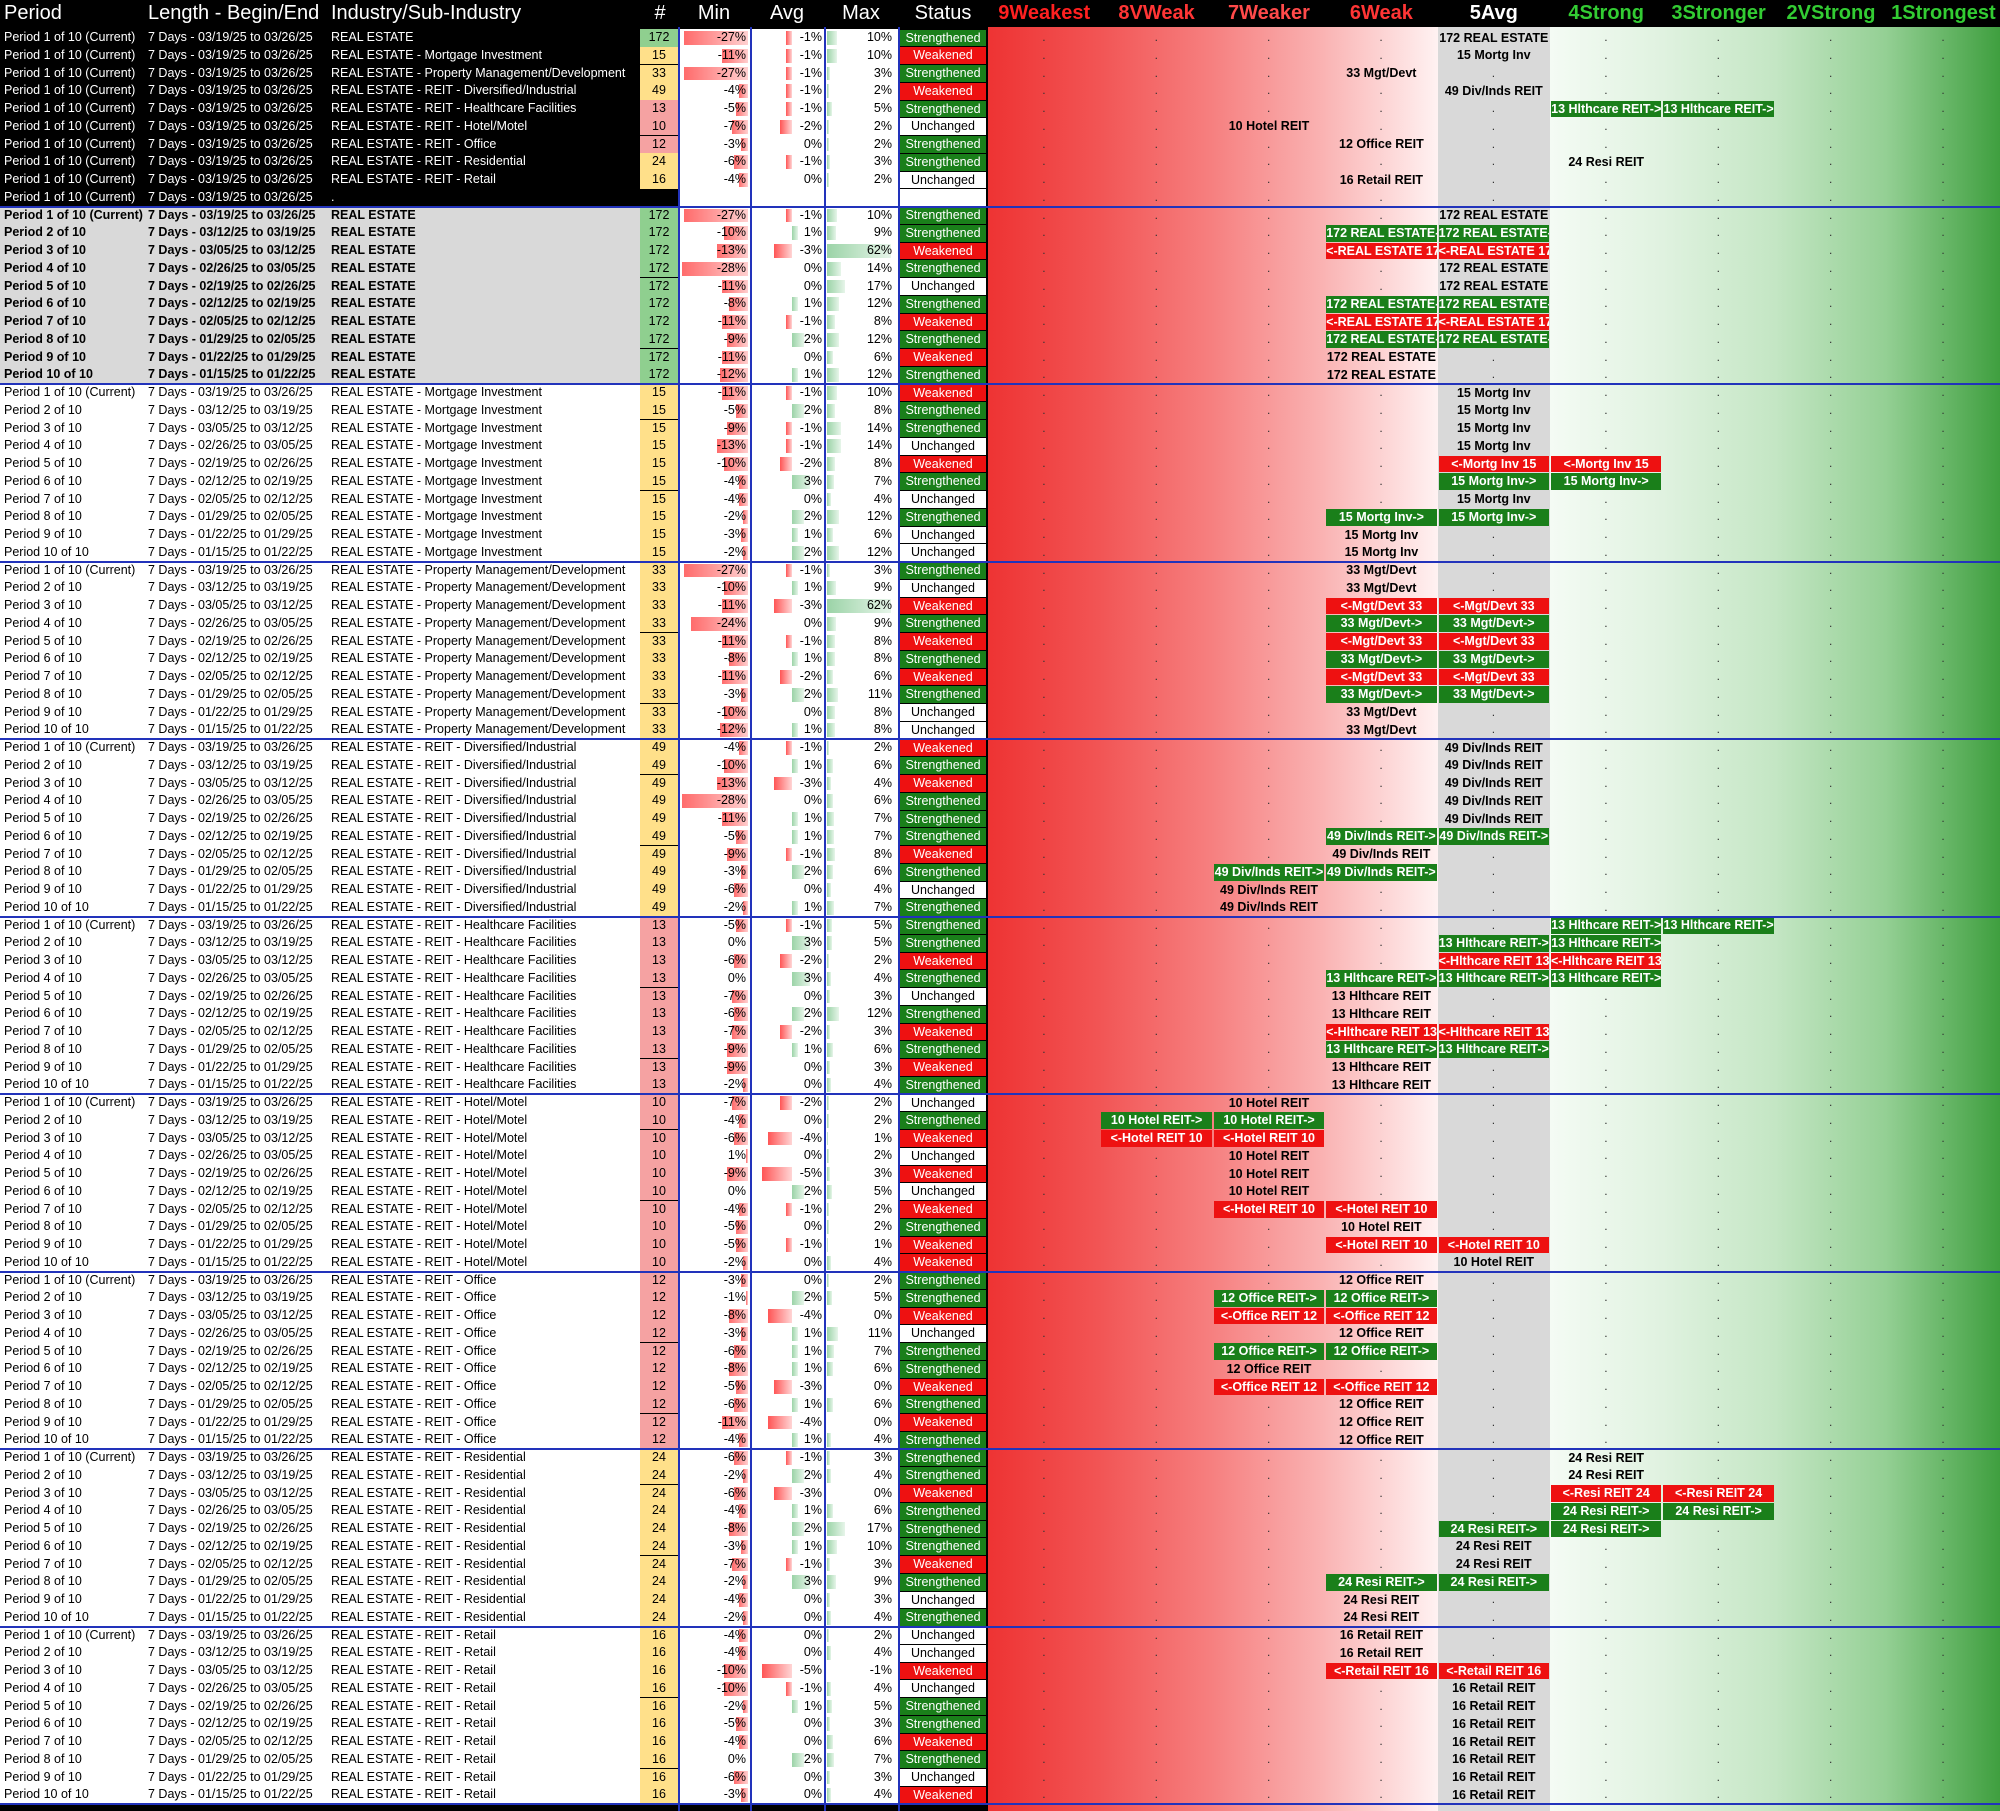 The width and height of the screenshot is (2000, 1811). I want to click on zone-tag: 15 Mortg Inv->, so click(1381, 517).